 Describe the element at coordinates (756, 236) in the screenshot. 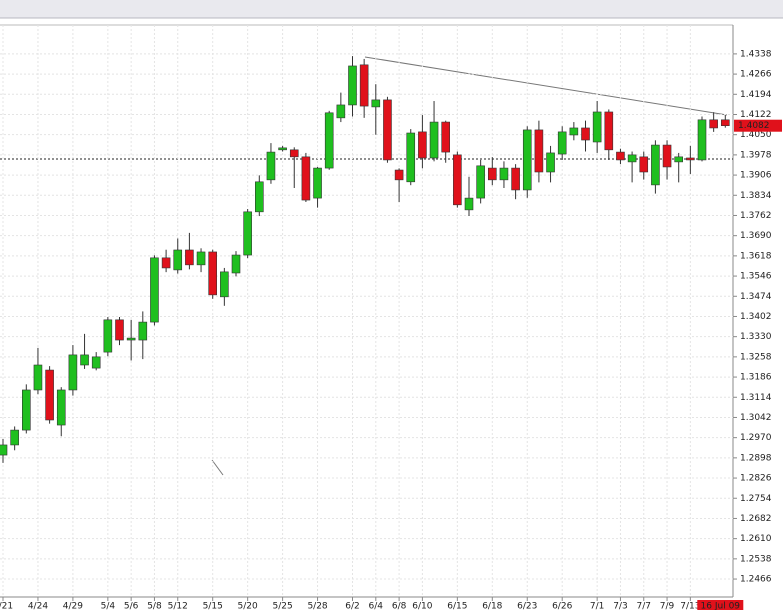

I see `y-tick-label: 1.3690` at that location.